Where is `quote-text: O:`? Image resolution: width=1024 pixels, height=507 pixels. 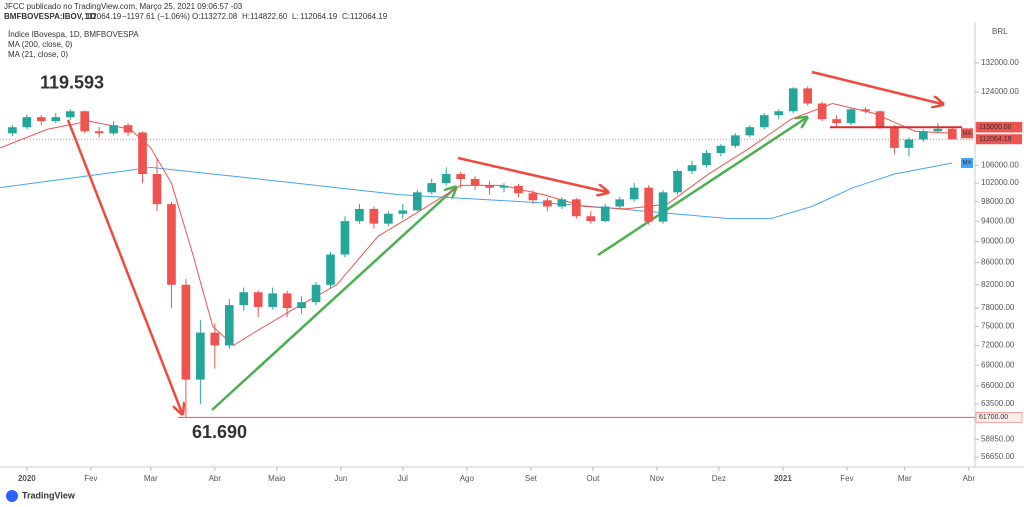
quote-text: O: is located at coordinates (196, 16).